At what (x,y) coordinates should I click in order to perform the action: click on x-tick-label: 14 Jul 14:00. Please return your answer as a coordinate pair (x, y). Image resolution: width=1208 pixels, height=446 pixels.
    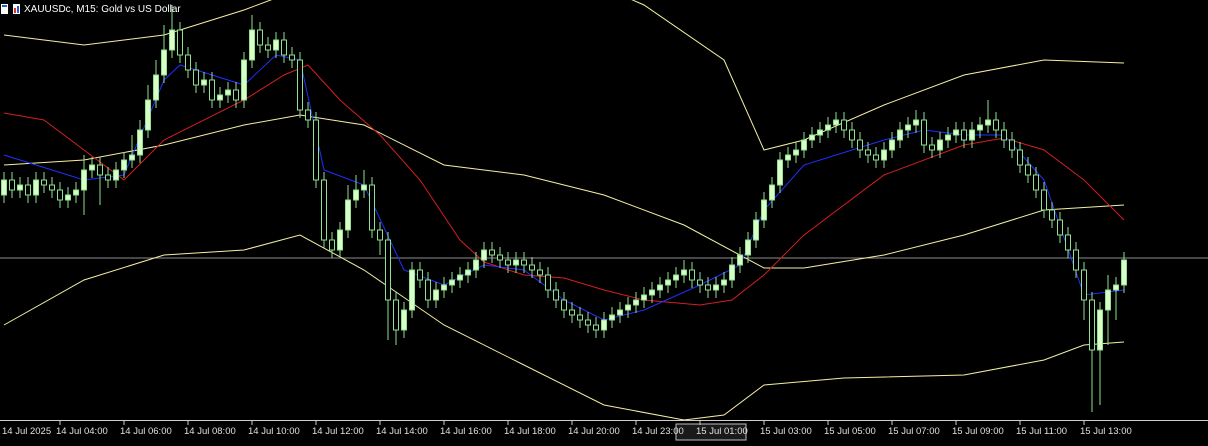
    Looking at the image, I should click on (402, 431).